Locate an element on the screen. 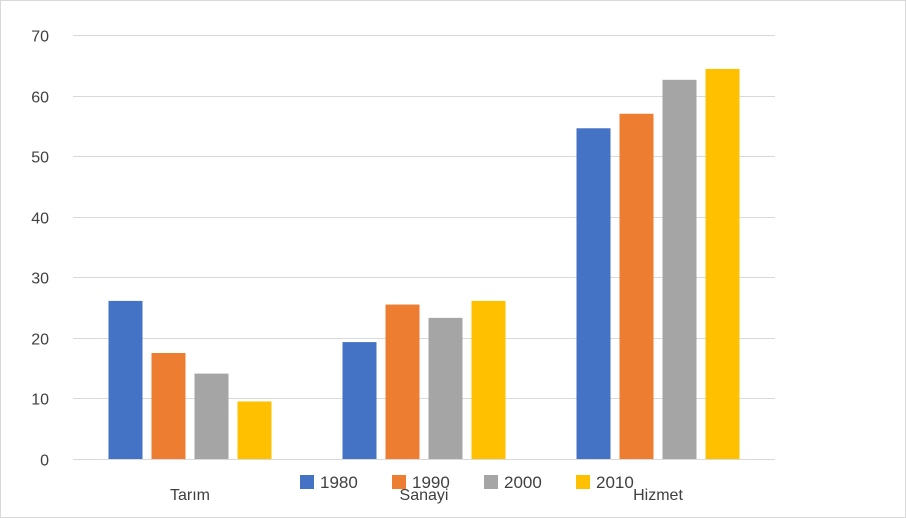  legend-label: 1980 is located at coordinates (339, 482).